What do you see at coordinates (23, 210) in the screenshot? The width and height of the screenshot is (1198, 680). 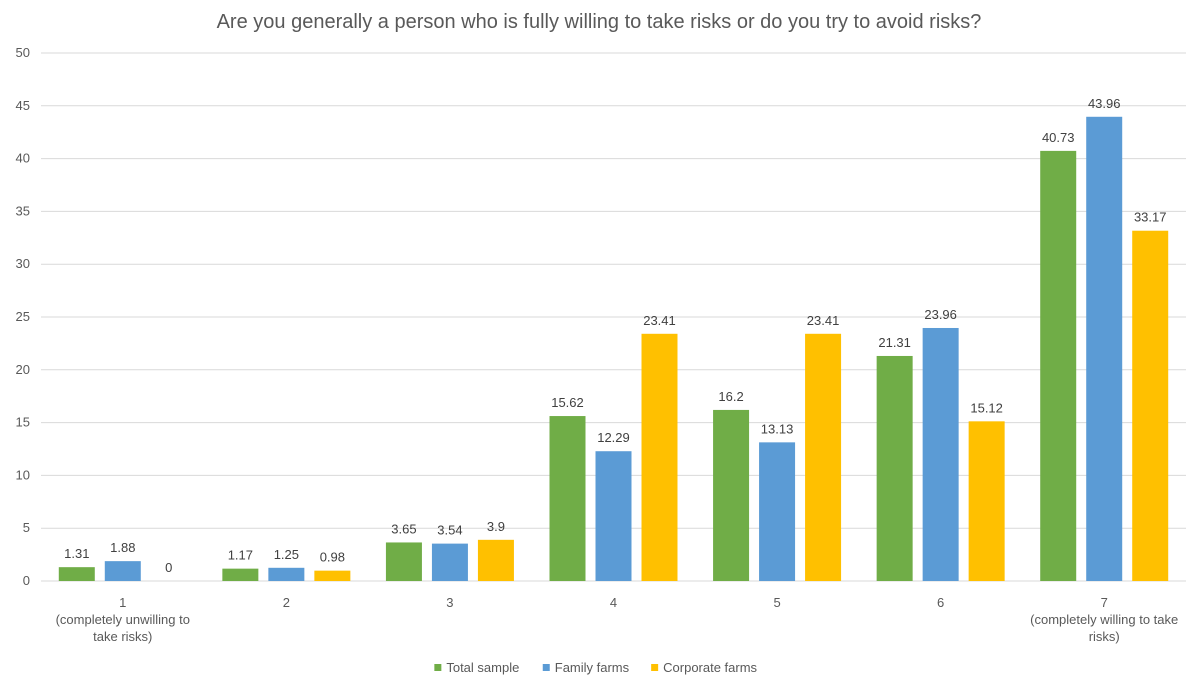 I see `y-tick-label: 35` at bounding box center [23, 210].